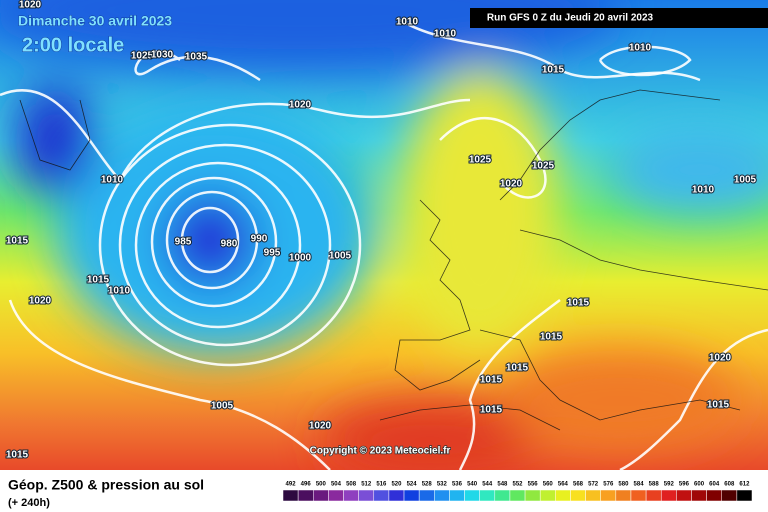  I want to click on legend-label: 592, so click(669, 485).